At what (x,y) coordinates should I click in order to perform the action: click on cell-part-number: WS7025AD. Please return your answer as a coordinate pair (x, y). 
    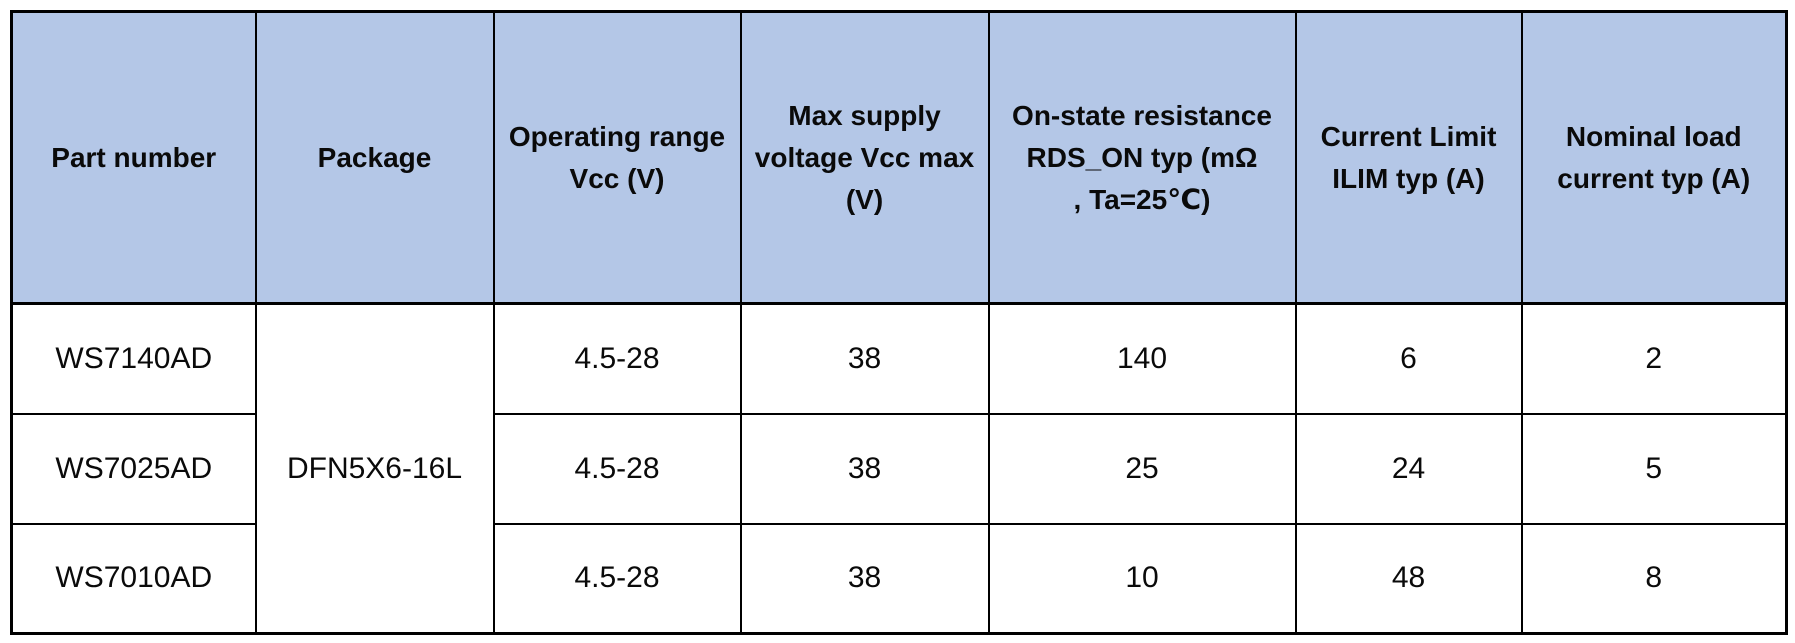
    Looking at the image, I should click on (133, 468).